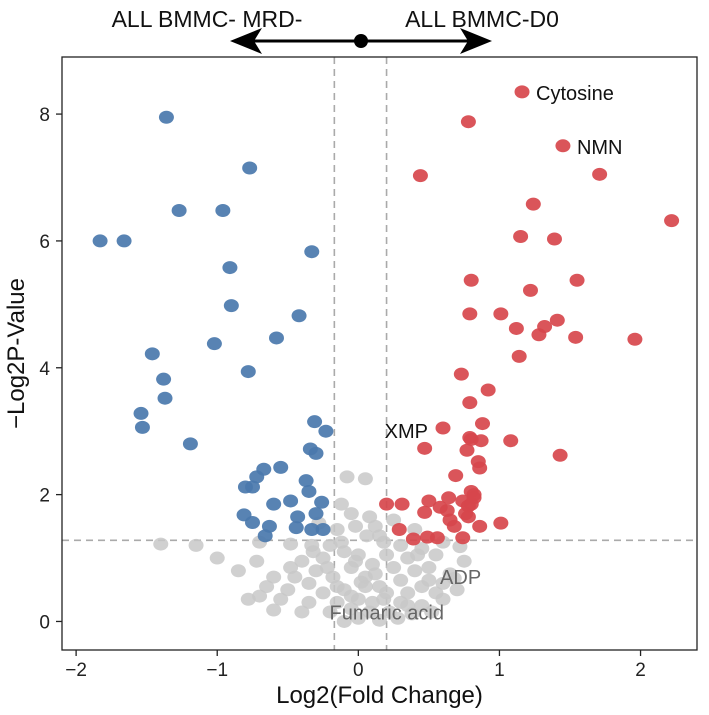  Describe the element at coordinates (44, 242) in the screenshot. I see `y-tick-label-3: 6` at that location.